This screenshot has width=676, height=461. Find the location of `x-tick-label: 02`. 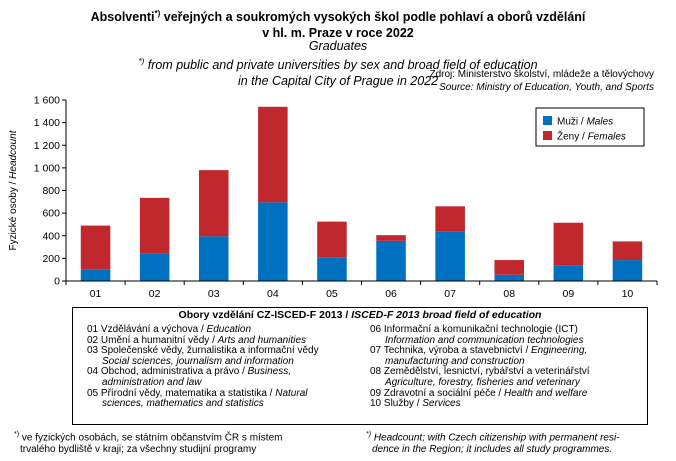

x-tick-label: 02 is located at coordinates (155, 294).